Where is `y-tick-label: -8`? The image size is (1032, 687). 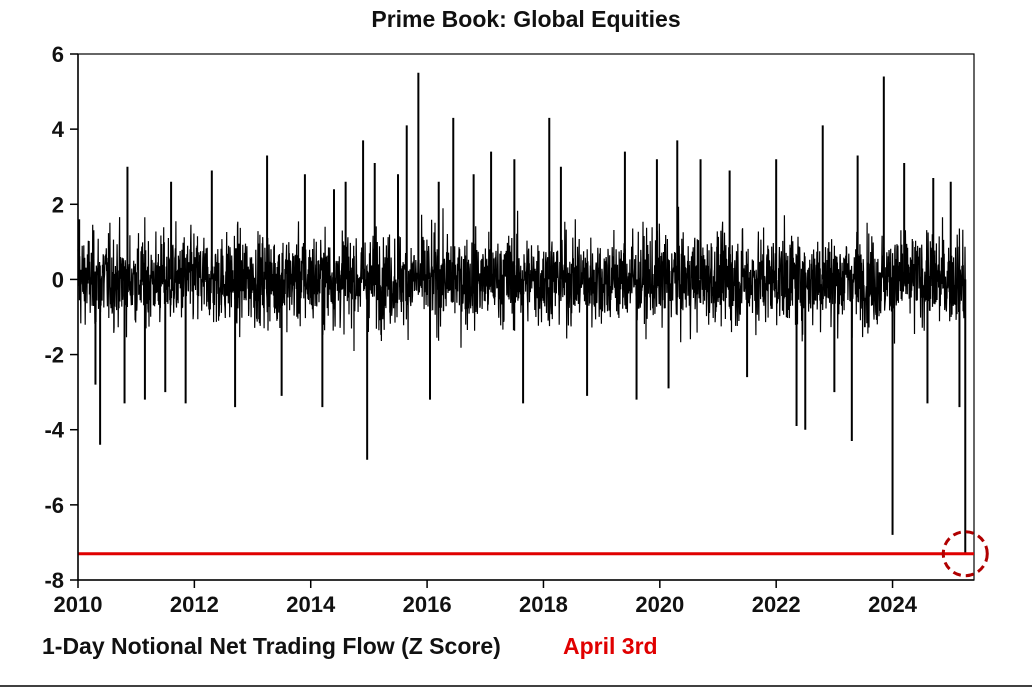 y-tick-label: -8 is located at coordinates (54, 580).